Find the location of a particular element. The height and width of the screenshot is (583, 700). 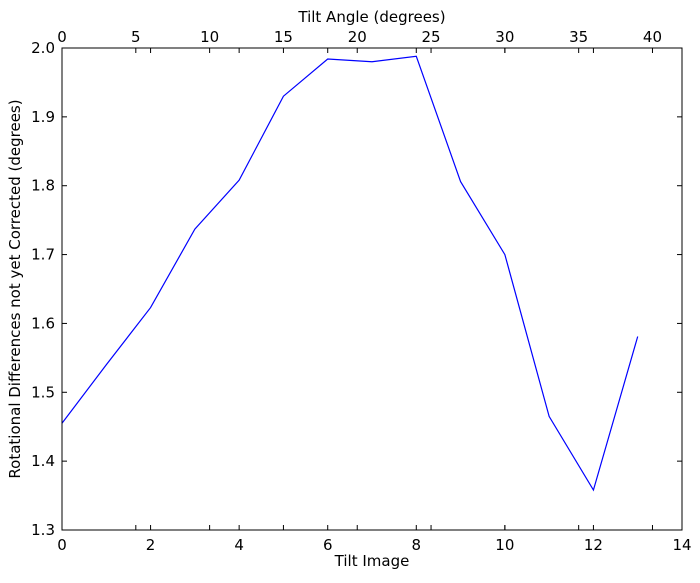

y-tick-label: 1.5 is located at coordinates (43, 392).